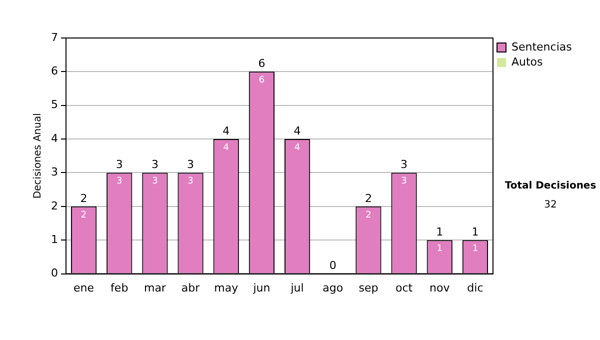 The height and width of the screenshot is (340, 600). I want to click on x-tick-label: mar, so click(155, 287).